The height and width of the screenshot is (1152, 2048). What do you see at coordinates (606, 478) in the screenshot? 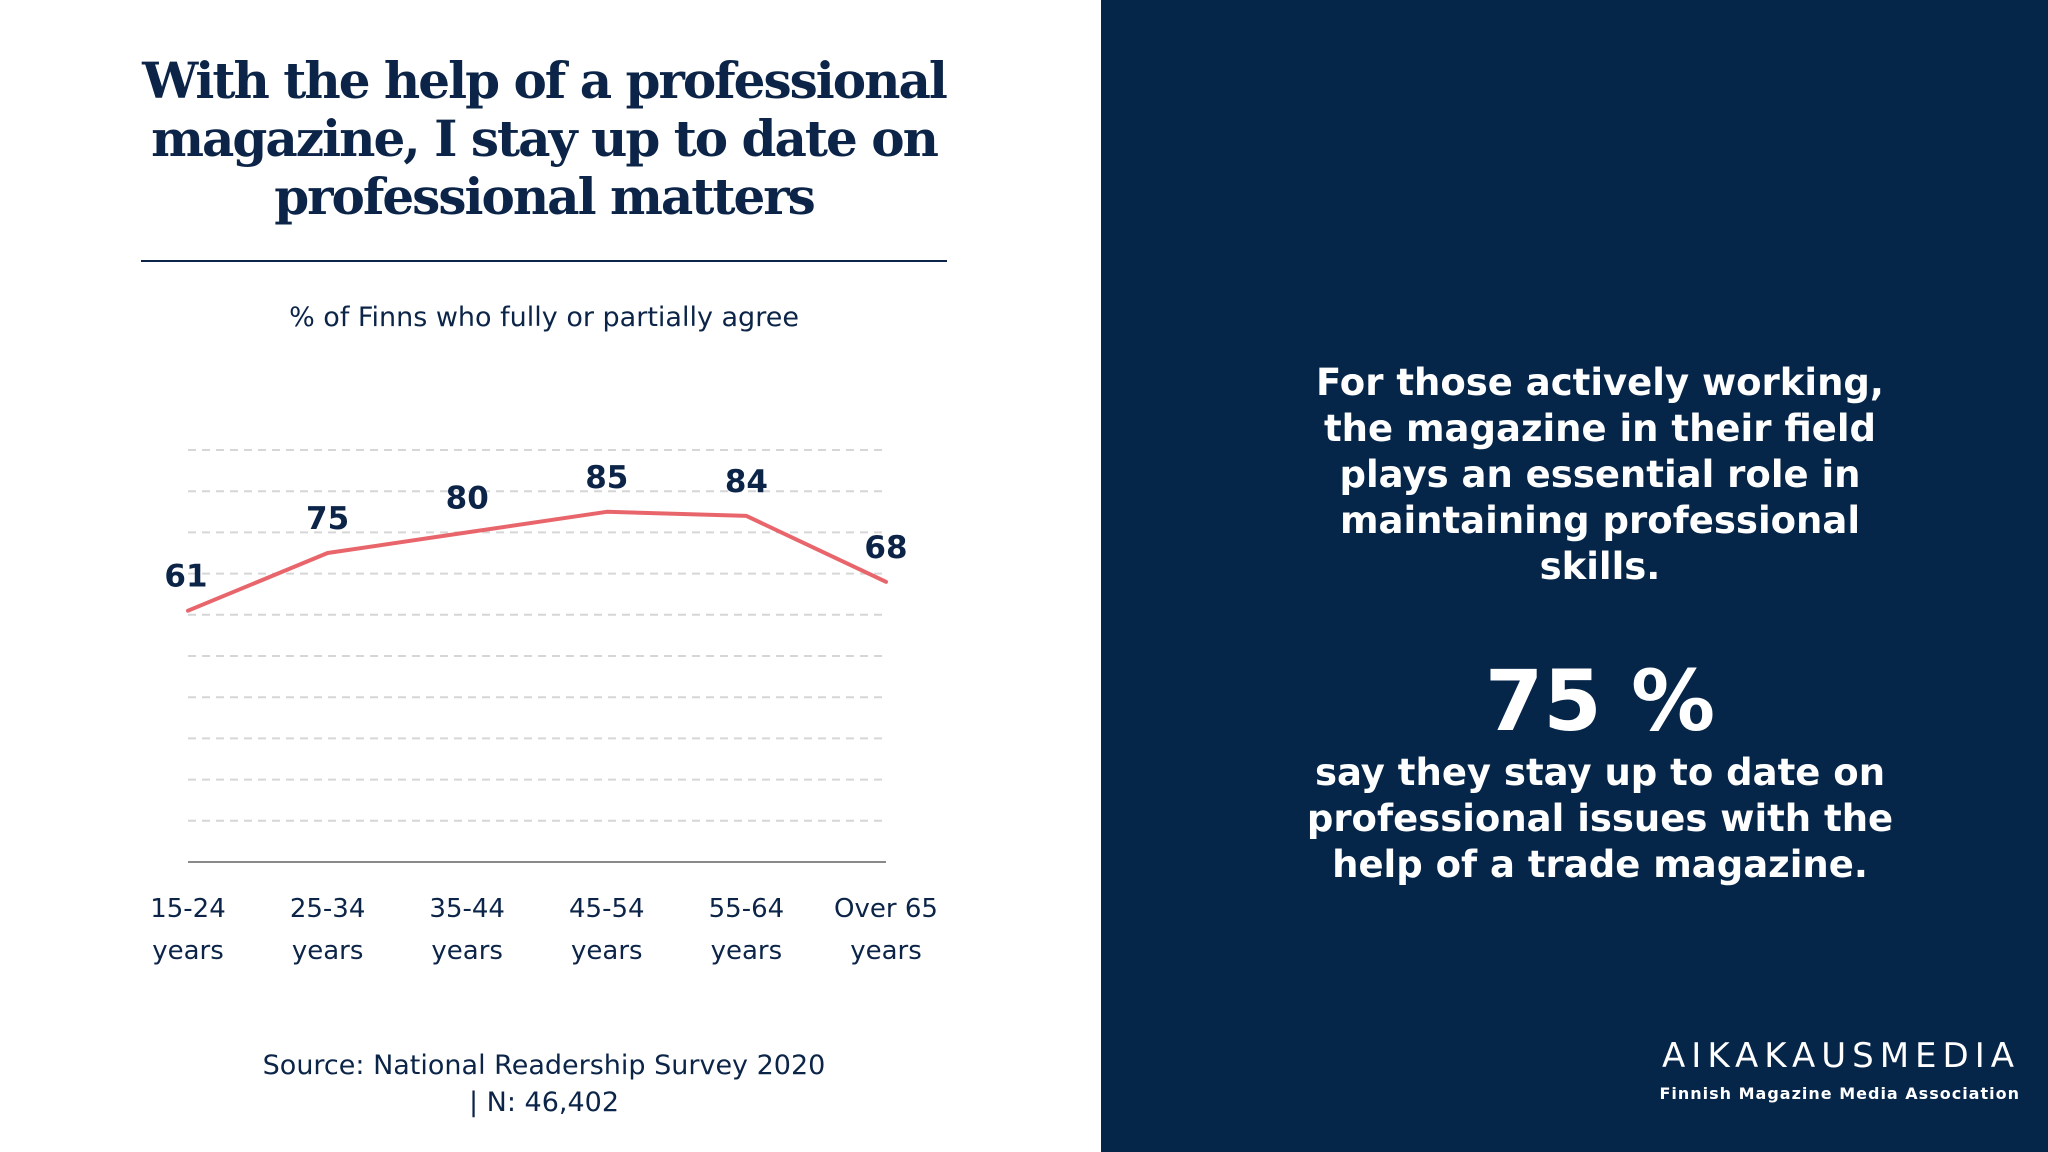
I see `data-label: 85` at bounding box center [606, 478].